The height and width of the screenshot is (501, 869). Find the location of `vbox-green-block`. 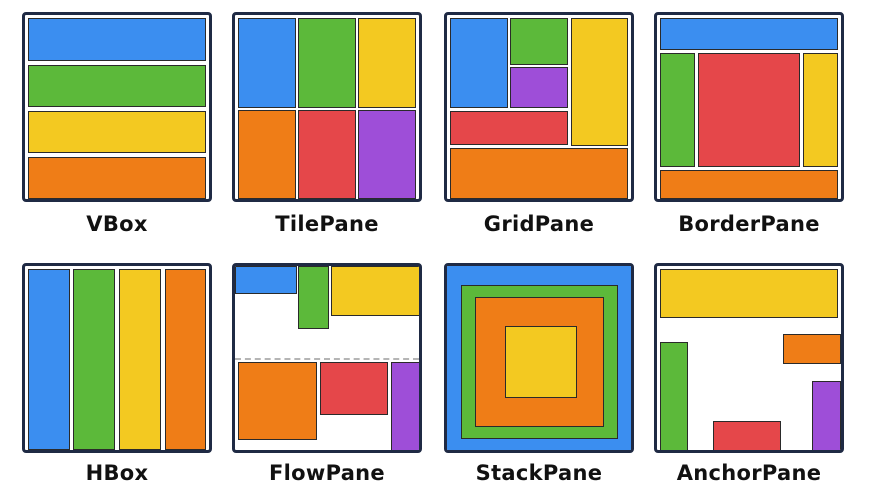

vbox-green-block is located at coordinates (117, 86).